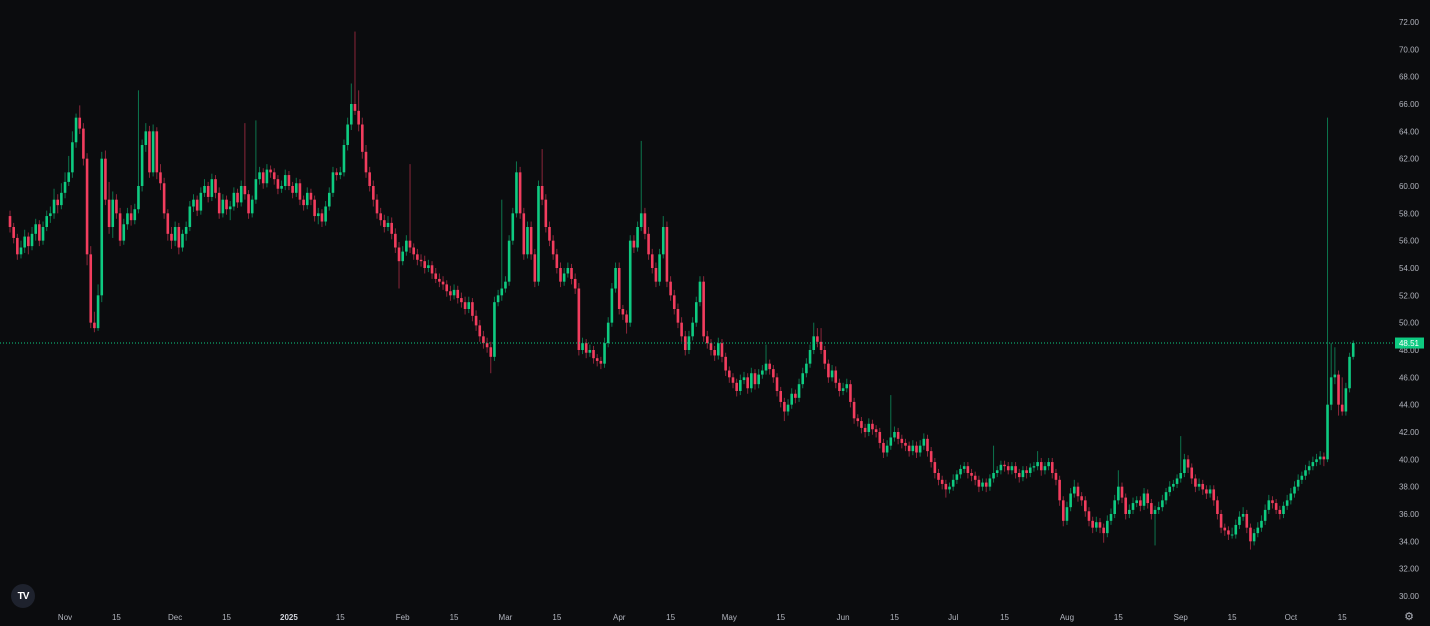 Image resolution: width=1430 pixels, height=626 pixels. What do you see at coordinates (175, 617) in the screenshot?
I see `time-tick-label: Dec` at bounding box center [175, 617].